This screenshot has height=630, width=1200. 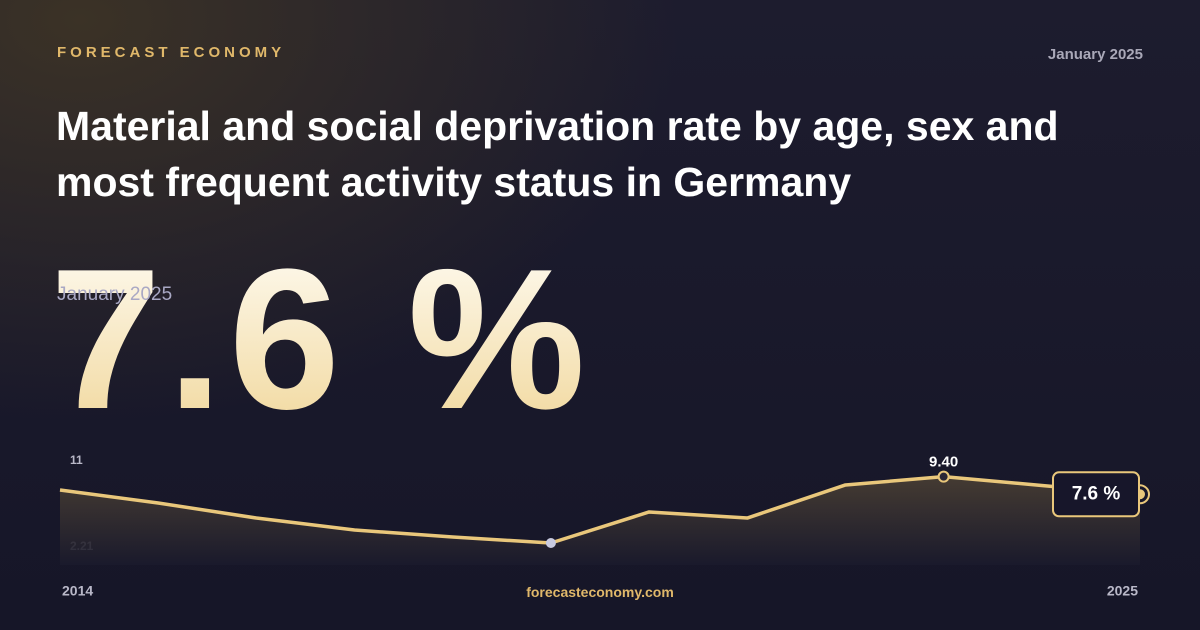 I want to click on brand: FORECAST ECONOMY, so click(x=171, y=52).